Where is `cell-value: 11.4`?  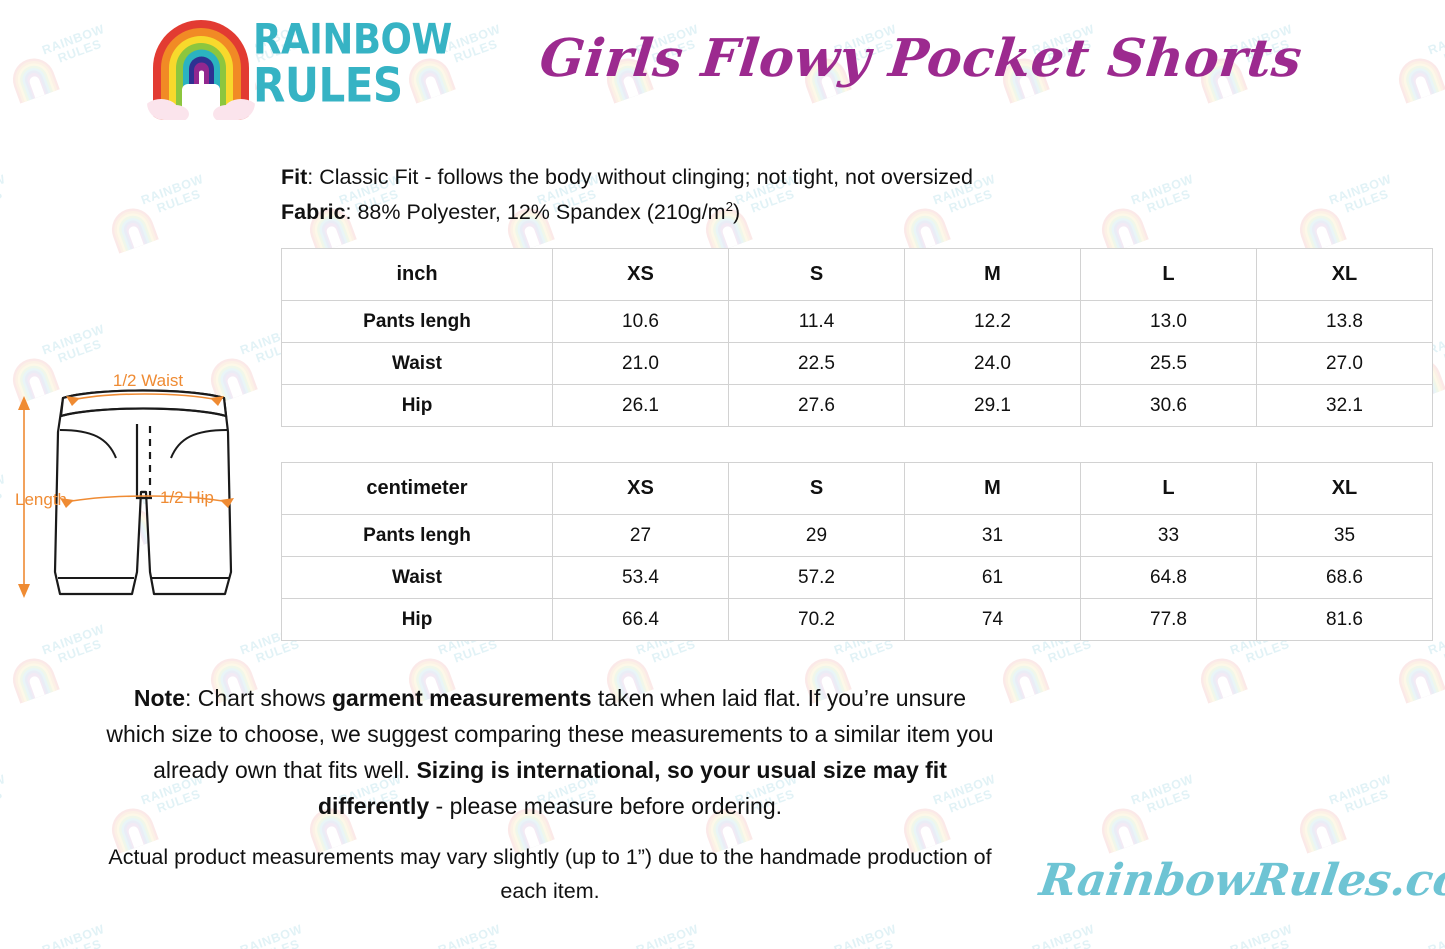 cell-value: 11.4 is located at coordinates (816, 321).